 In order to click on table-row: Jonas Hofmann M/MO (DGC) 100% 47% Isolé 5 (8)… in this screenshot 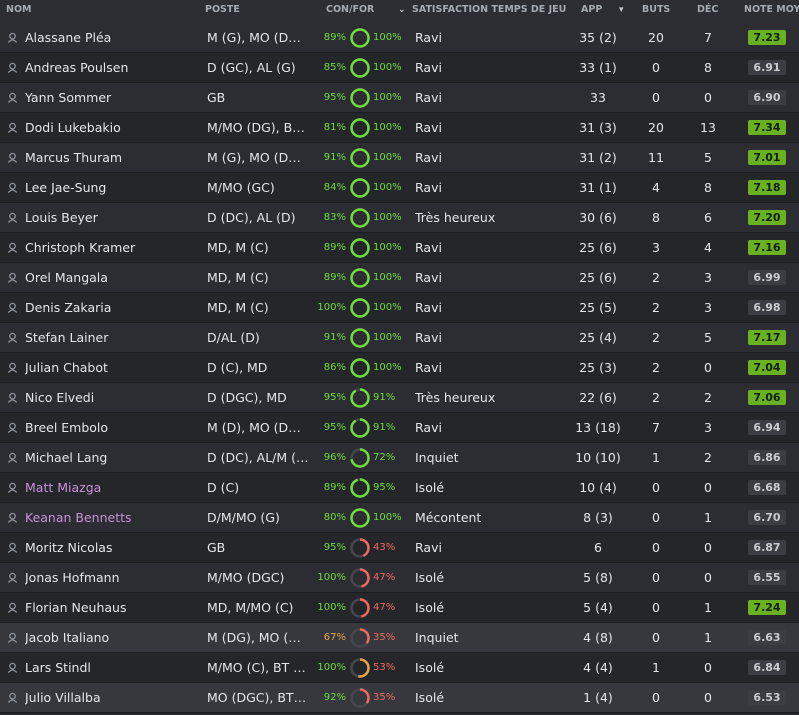, I will do `click(399, 578)`.